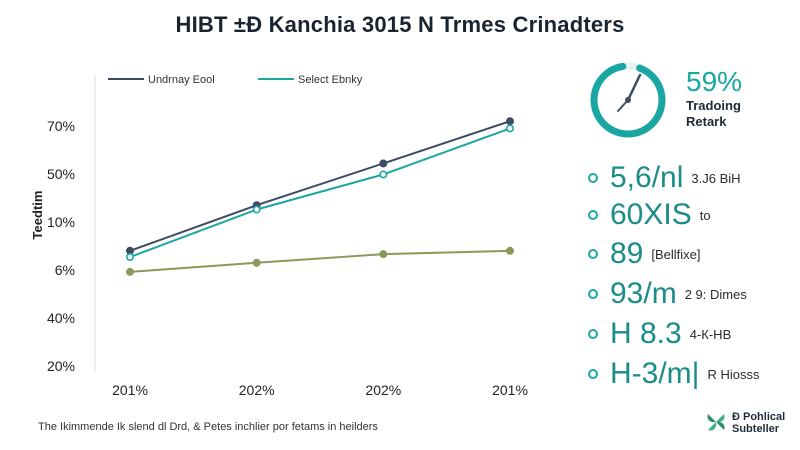 Image resolution: width=800 pixels, height=450 pixels. What do you see at coordinates (643, 293) in the screenshot?
I see `stat-value: 93/m` at bounding box center [643, 293].